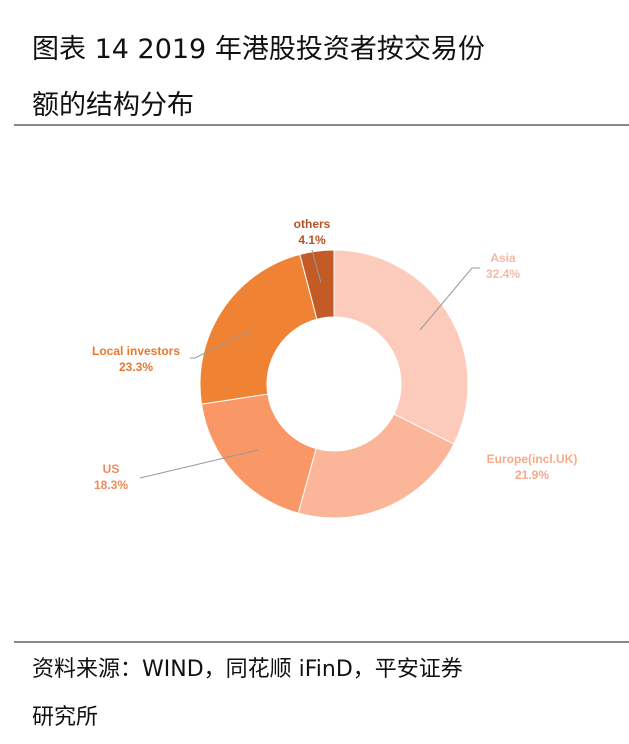 The image size is (629, 744). I want to click on source-line-2: 研究所, so click(65, 717).